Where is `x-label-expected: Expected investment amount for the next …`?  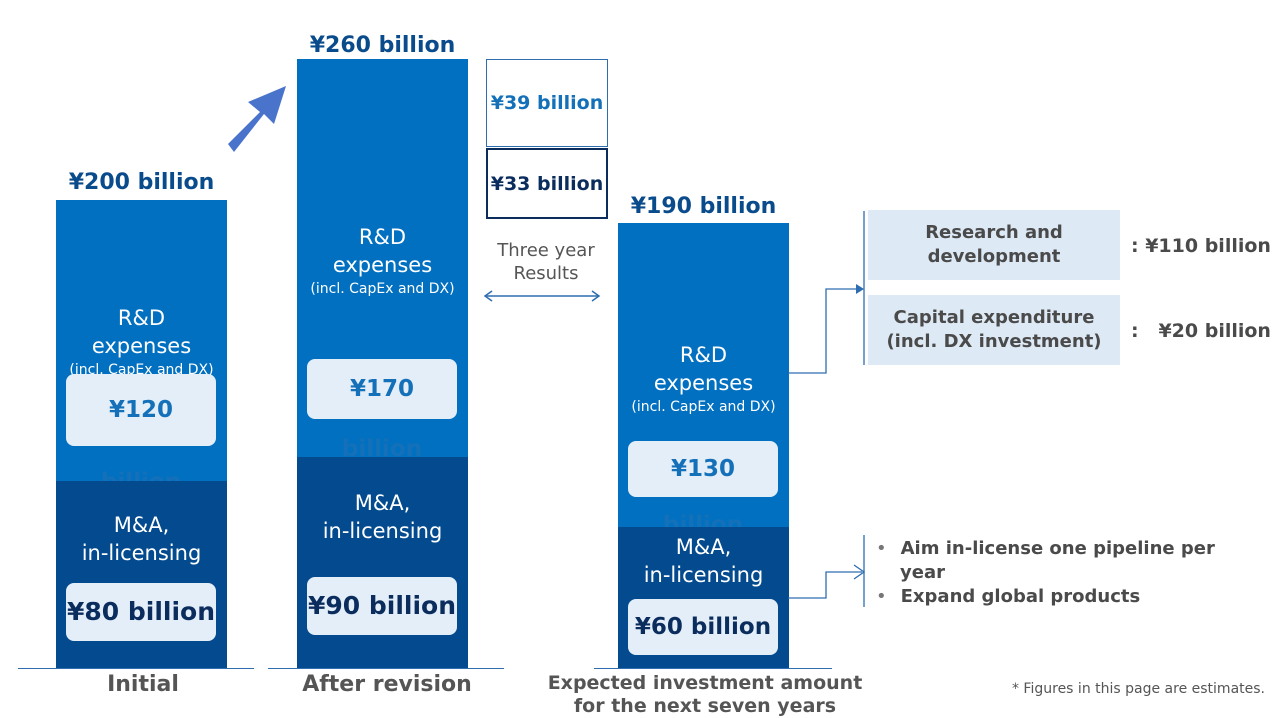
x-label-expected: Expected investment amount for the next … is located at coordinates (705, 695).